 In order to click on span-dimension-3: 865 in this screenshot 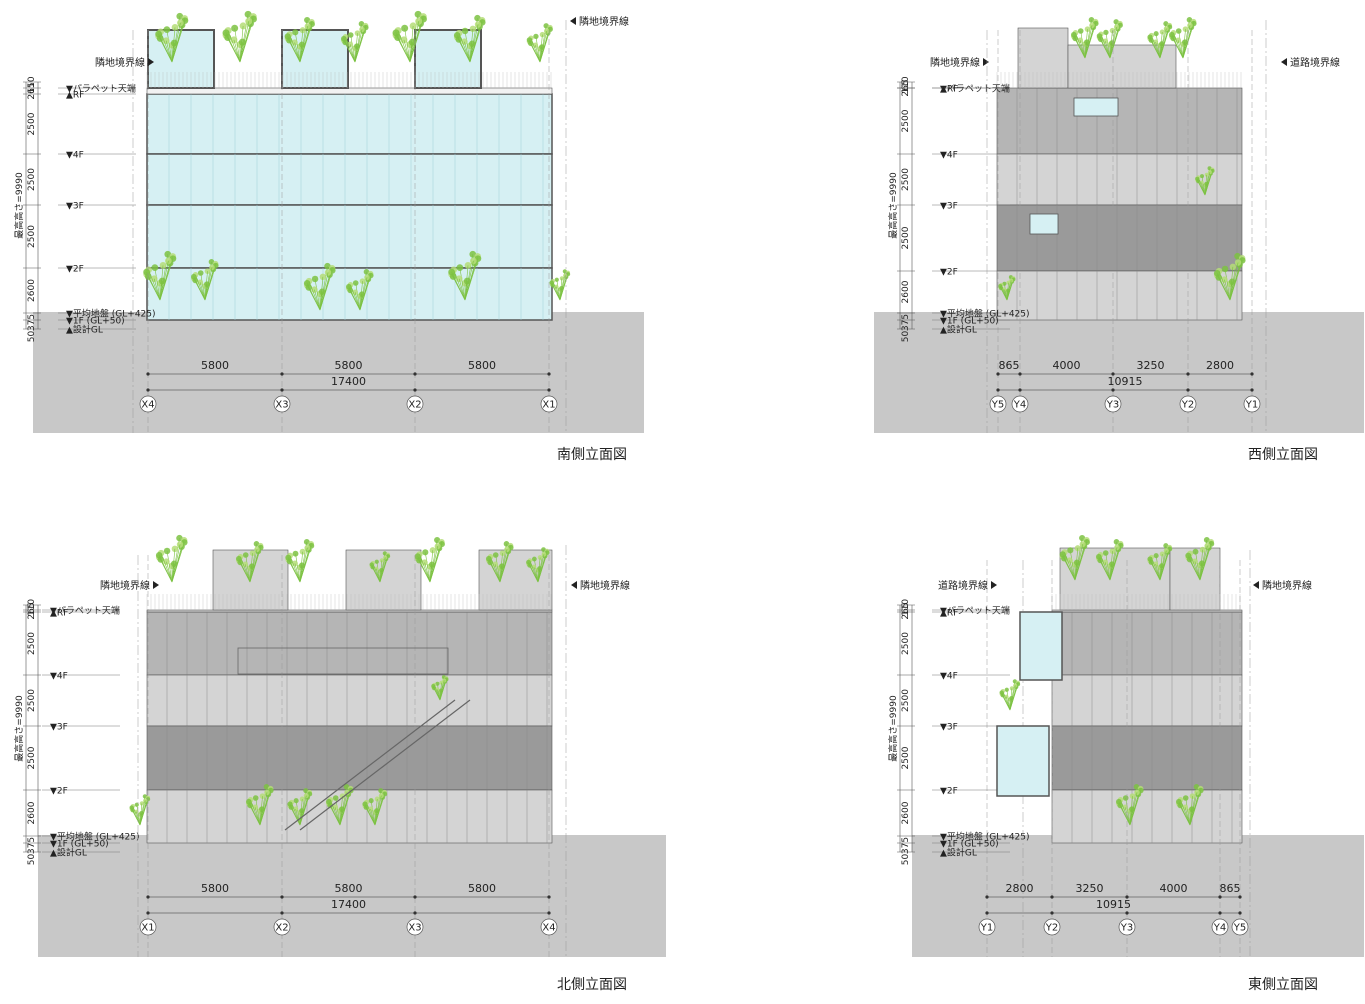, I will do `click(1230, 888)`.